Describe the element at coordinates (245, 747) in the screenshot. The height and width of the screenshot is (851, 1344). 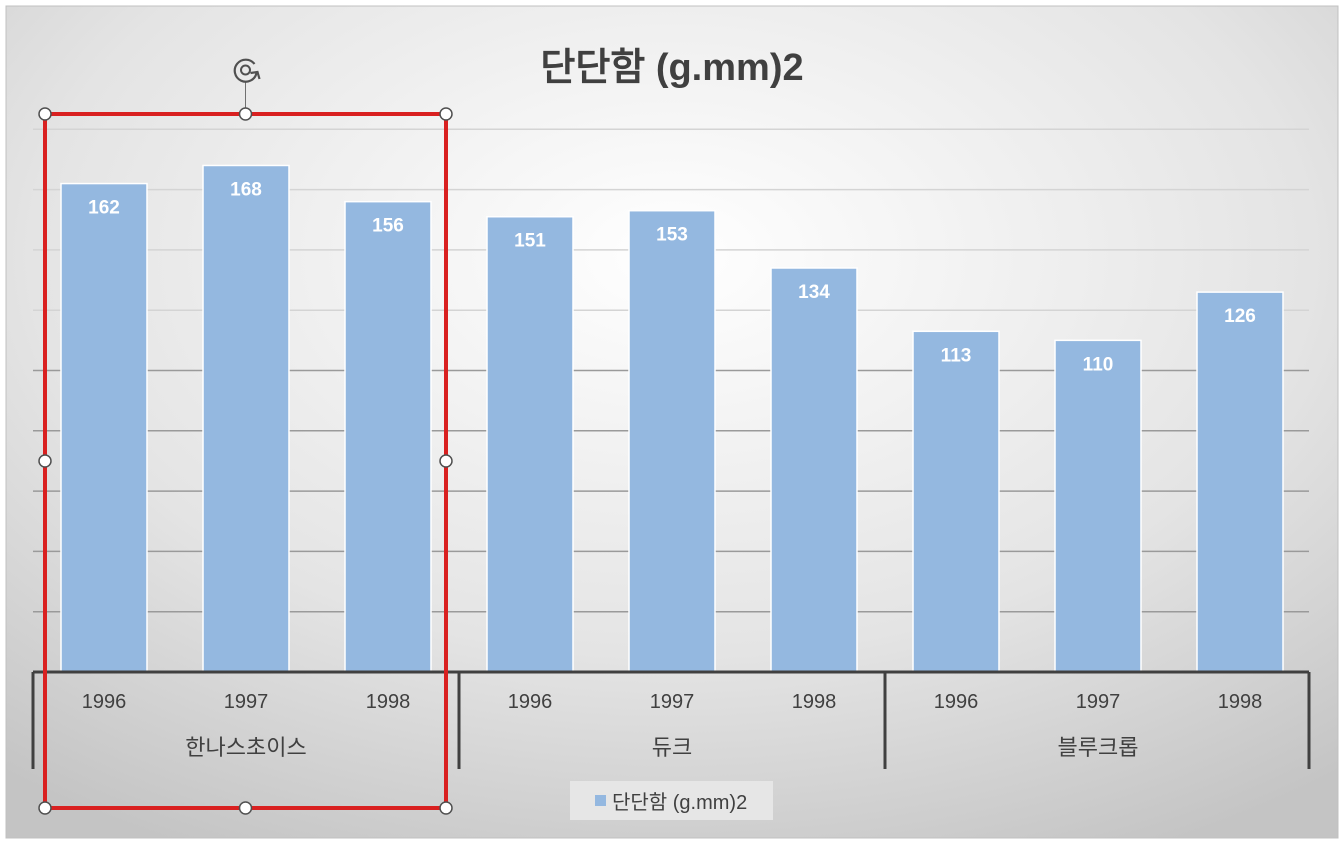
I see `group-label: 한나스초이스` at that location.